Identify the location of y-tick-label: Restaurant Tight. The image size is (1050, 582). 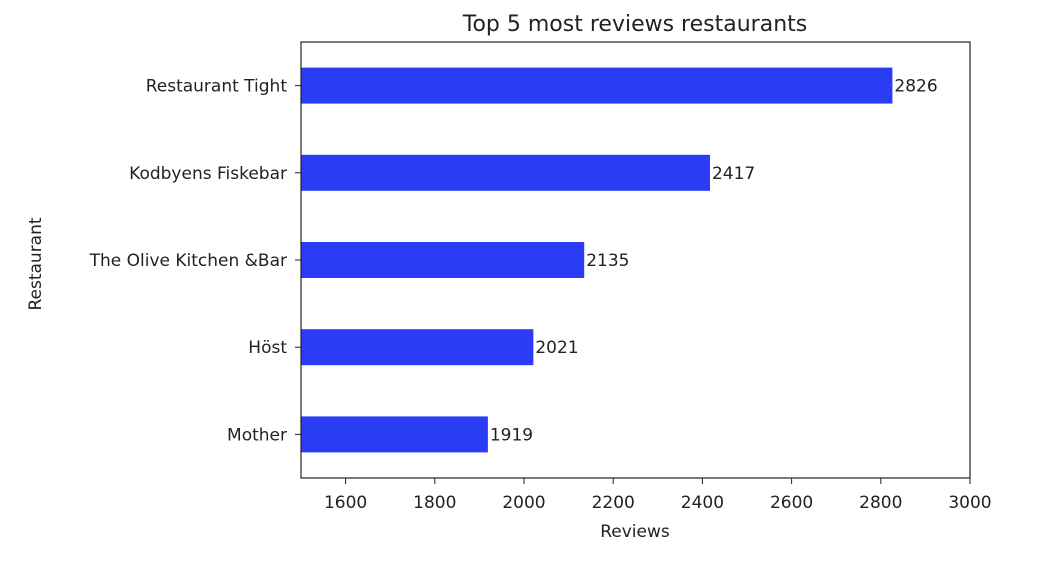
(217, 87).